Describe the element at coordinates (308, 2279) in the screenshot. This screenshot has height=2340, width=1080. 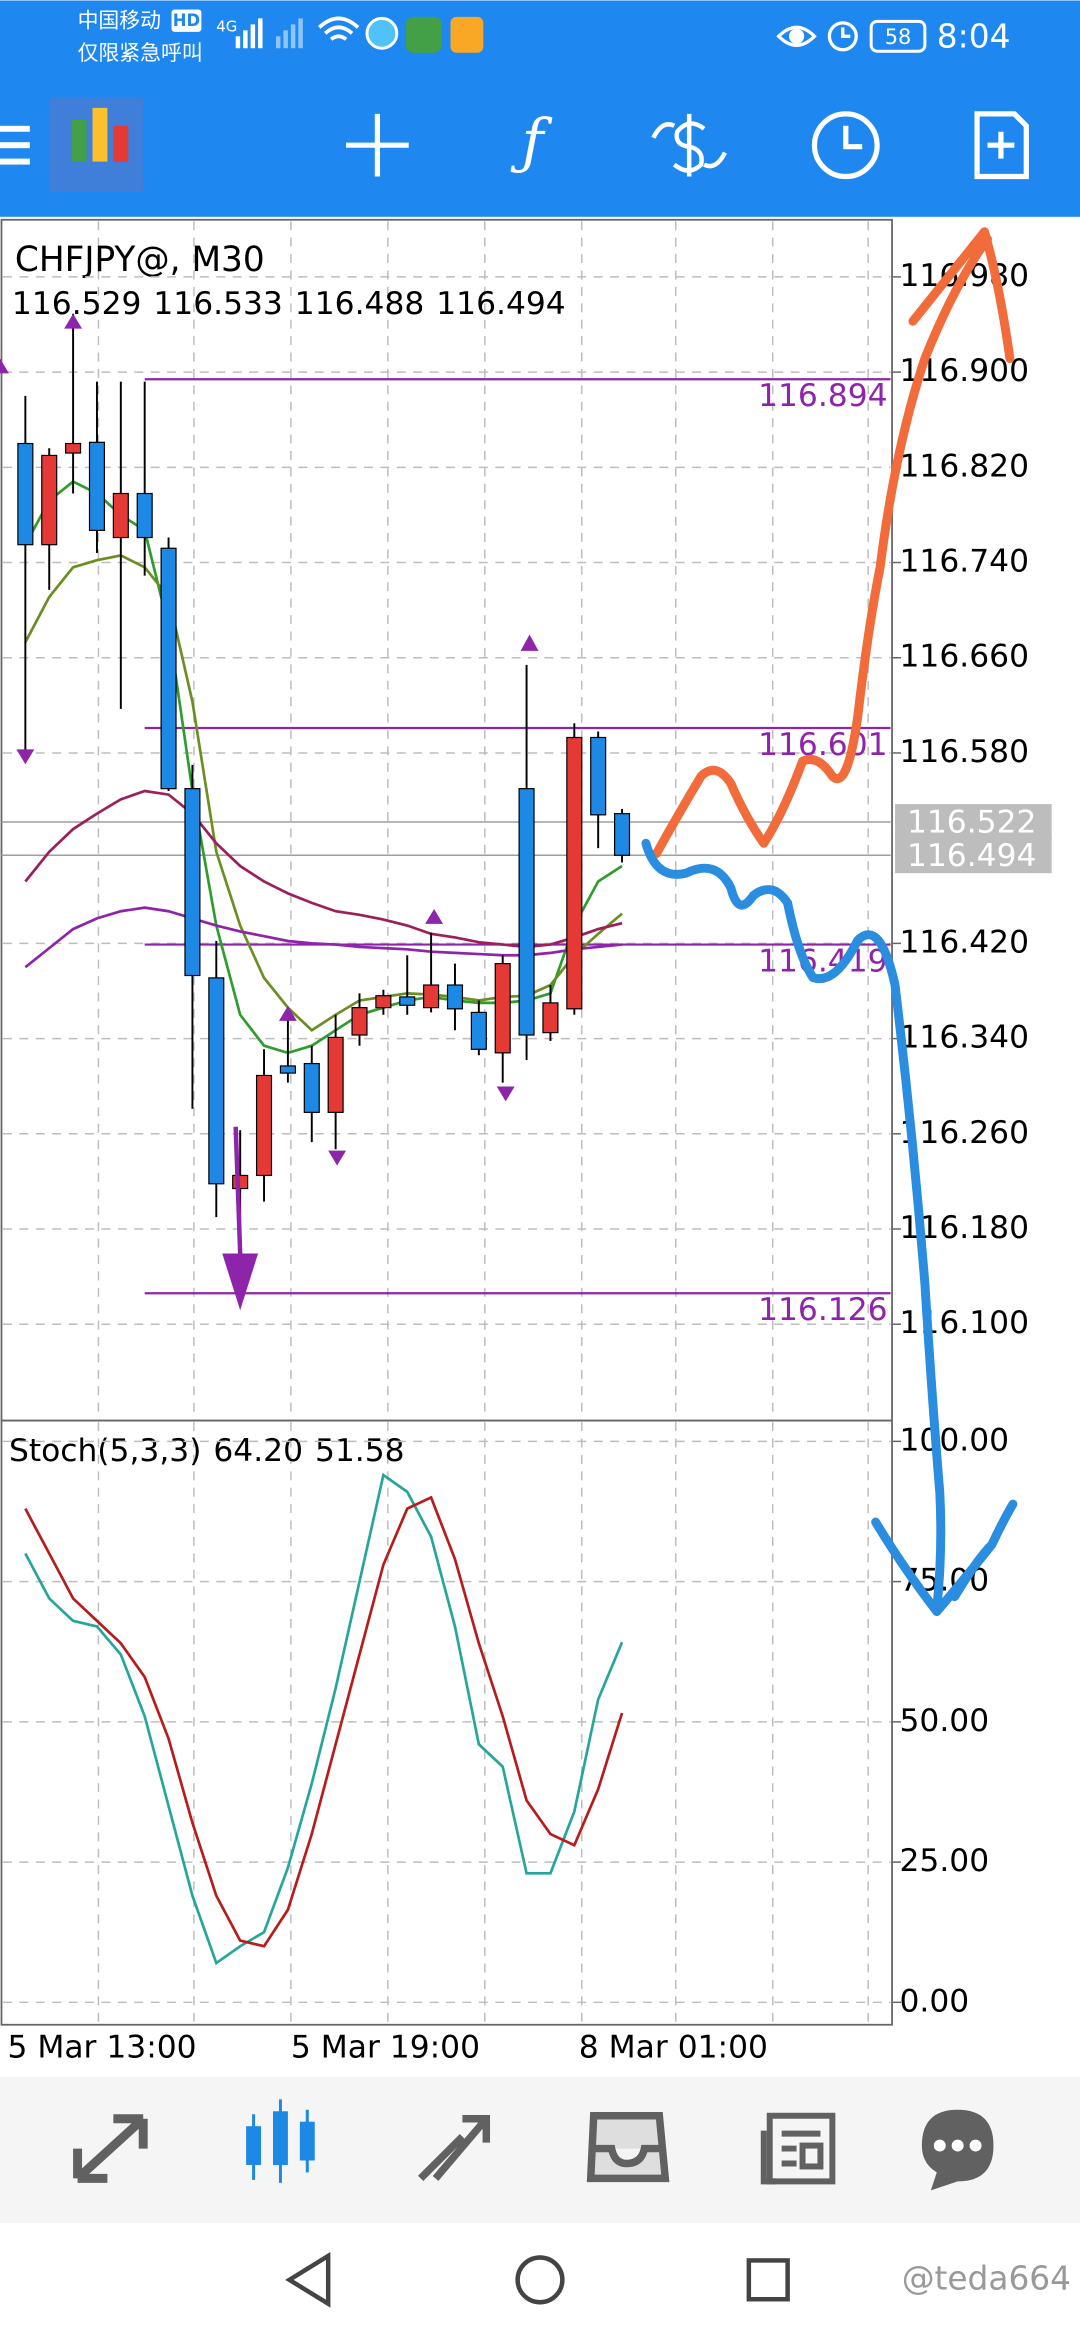
I see `back-button` at that location.